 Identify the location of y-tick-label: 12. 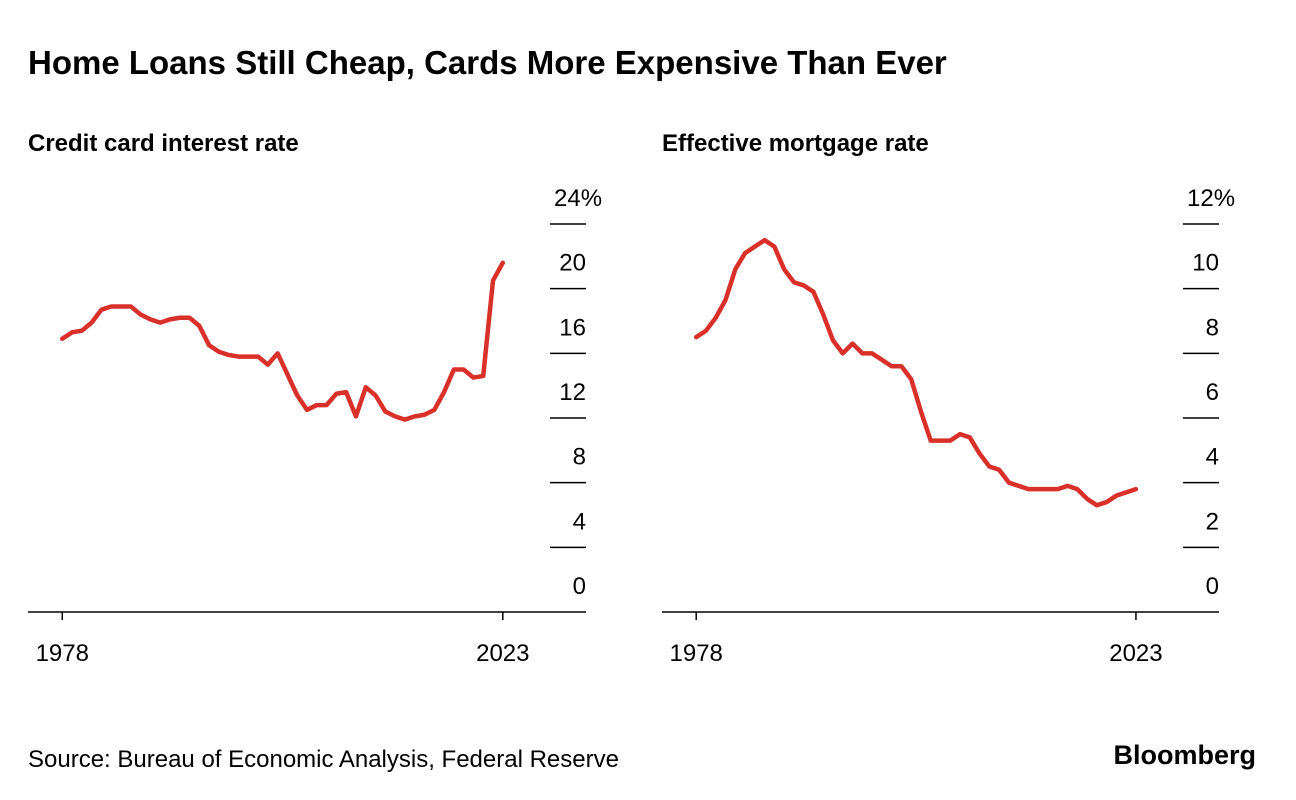
(572, 392).